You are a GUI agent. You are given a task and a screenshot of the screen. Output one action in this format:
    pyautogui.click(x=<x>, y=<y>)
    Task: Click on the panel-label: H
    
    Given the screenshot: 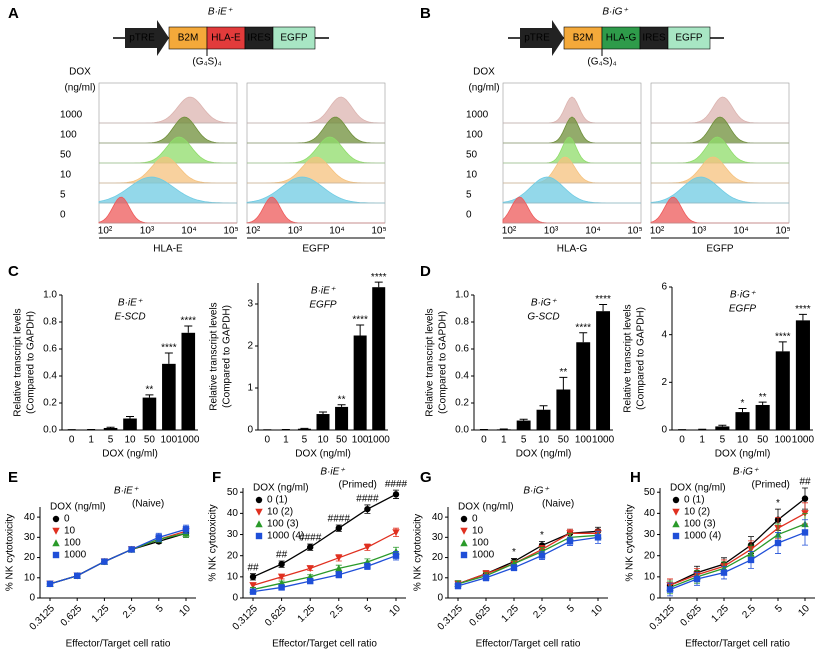 What is the action you would take?
    pyautogui.click(x=635, y=477)
    